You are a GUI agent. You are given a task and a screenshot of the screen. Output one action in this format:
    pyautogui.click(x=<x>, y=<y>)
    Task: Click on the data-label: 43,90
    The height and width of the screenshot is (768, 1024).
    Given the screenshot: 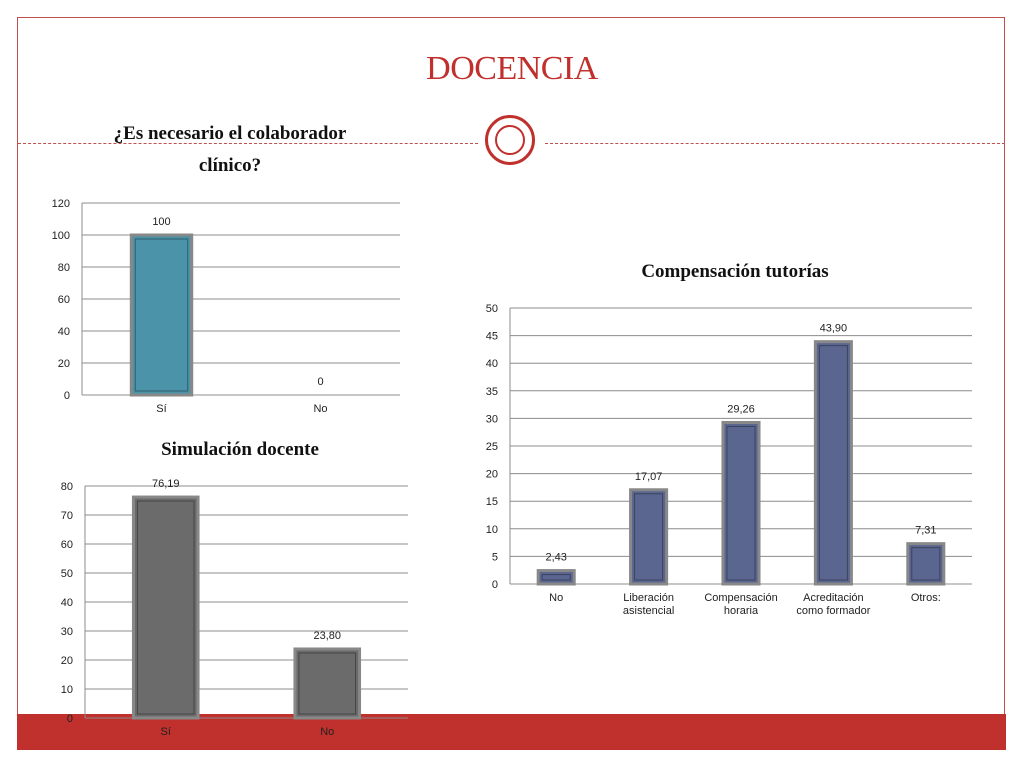 What is the action you would take?
    pyautogui.click(x=834, y=329)
    